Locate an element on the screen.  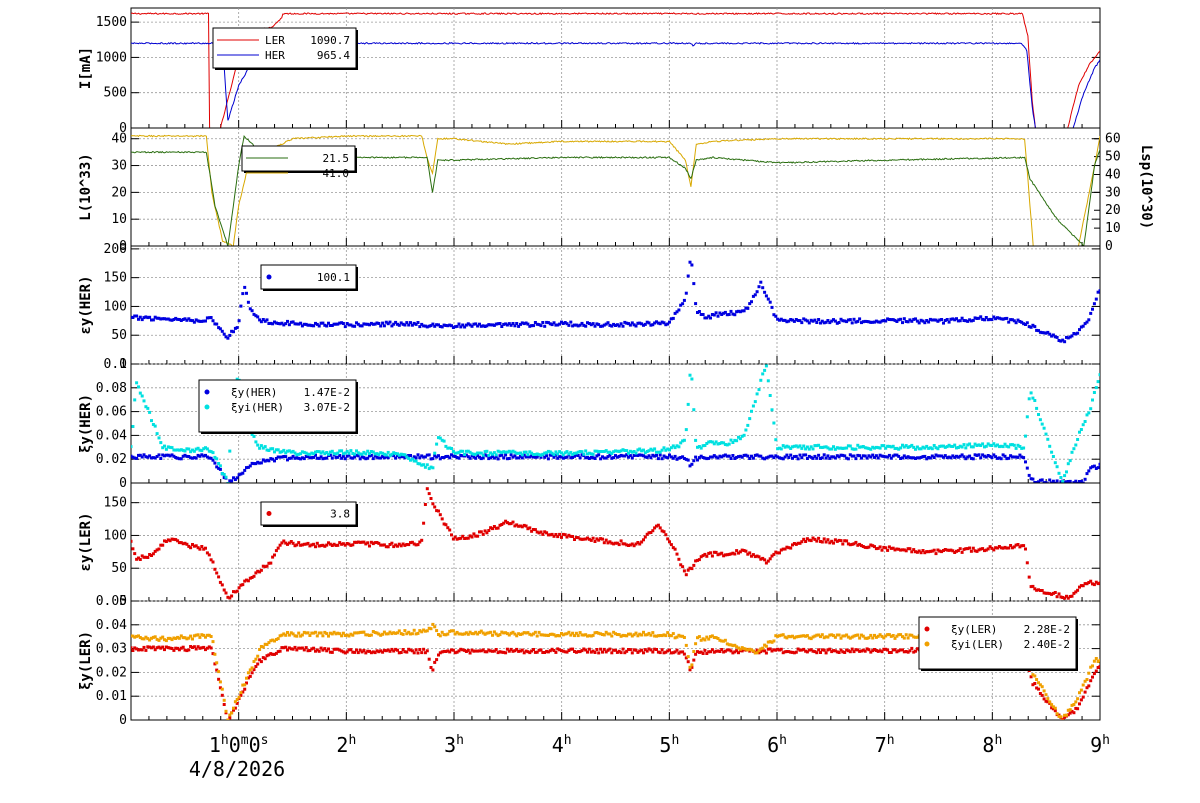
x-tick-label-part: 0 is located at coordinates (235, 745).